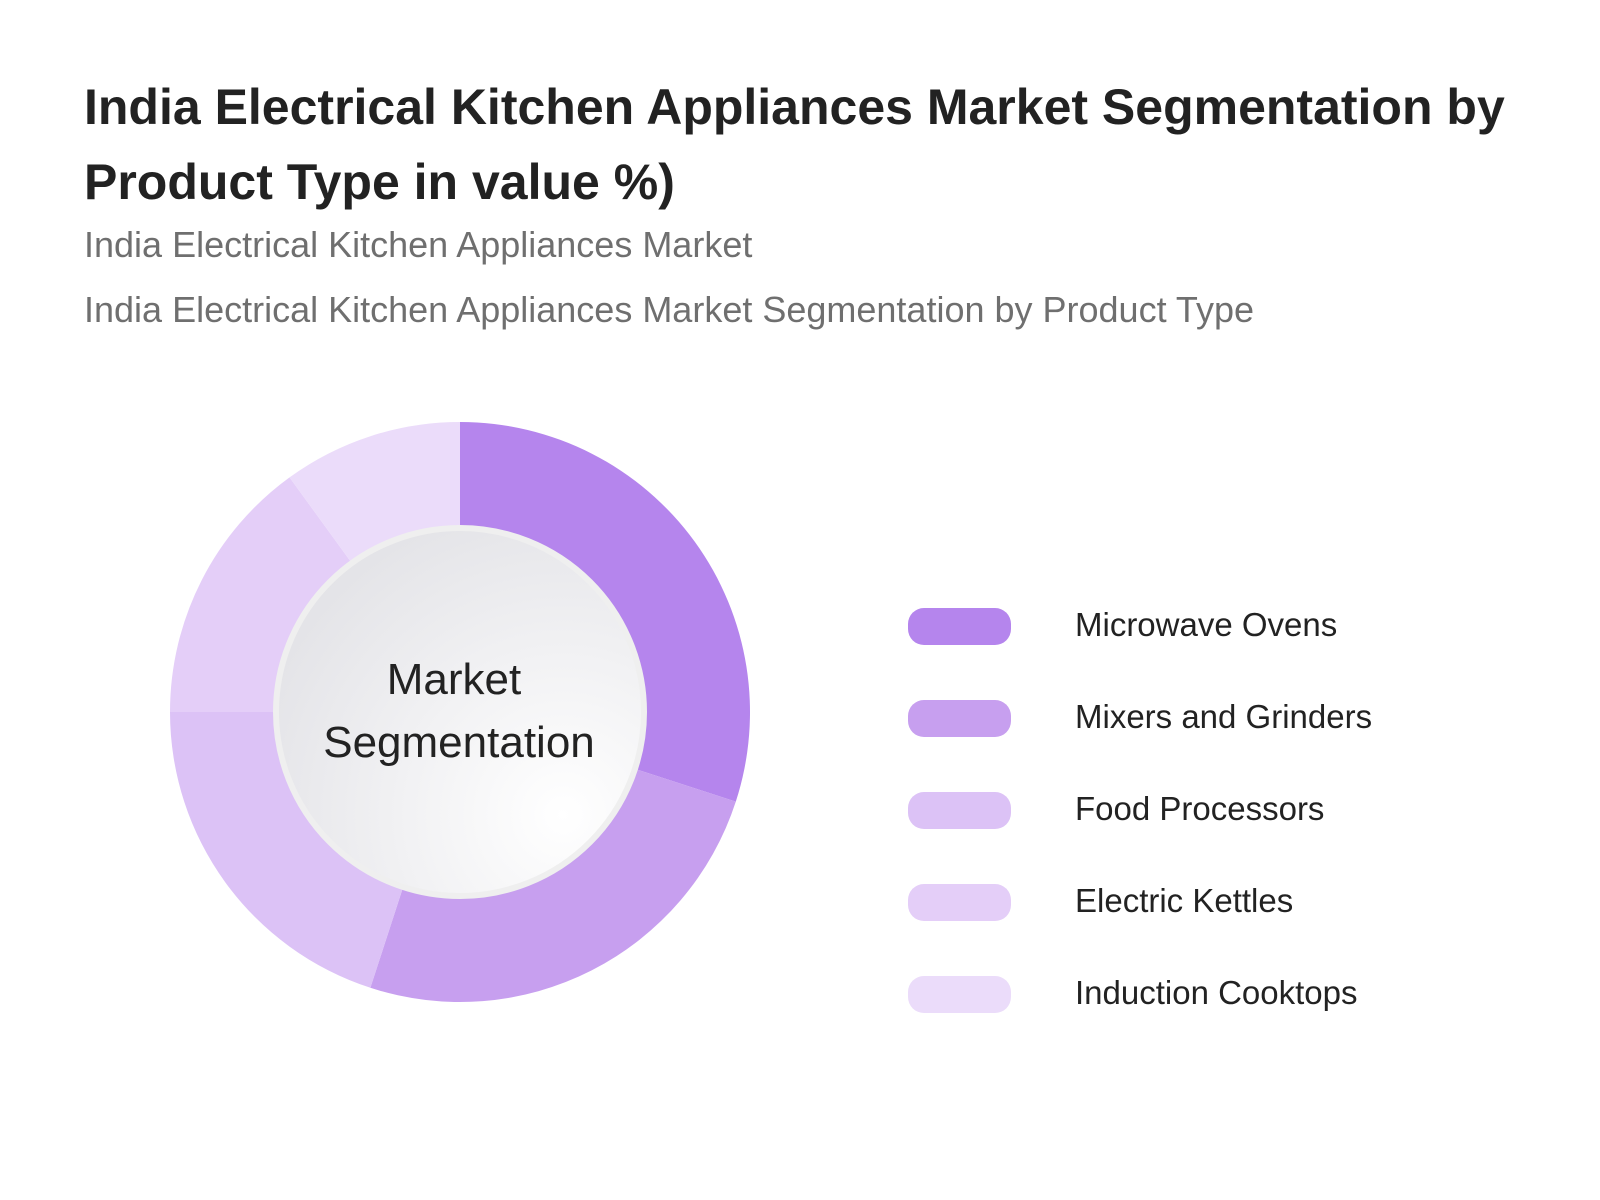  I want to click on legend-swatch-microwave-ovens, so click(959, 626).